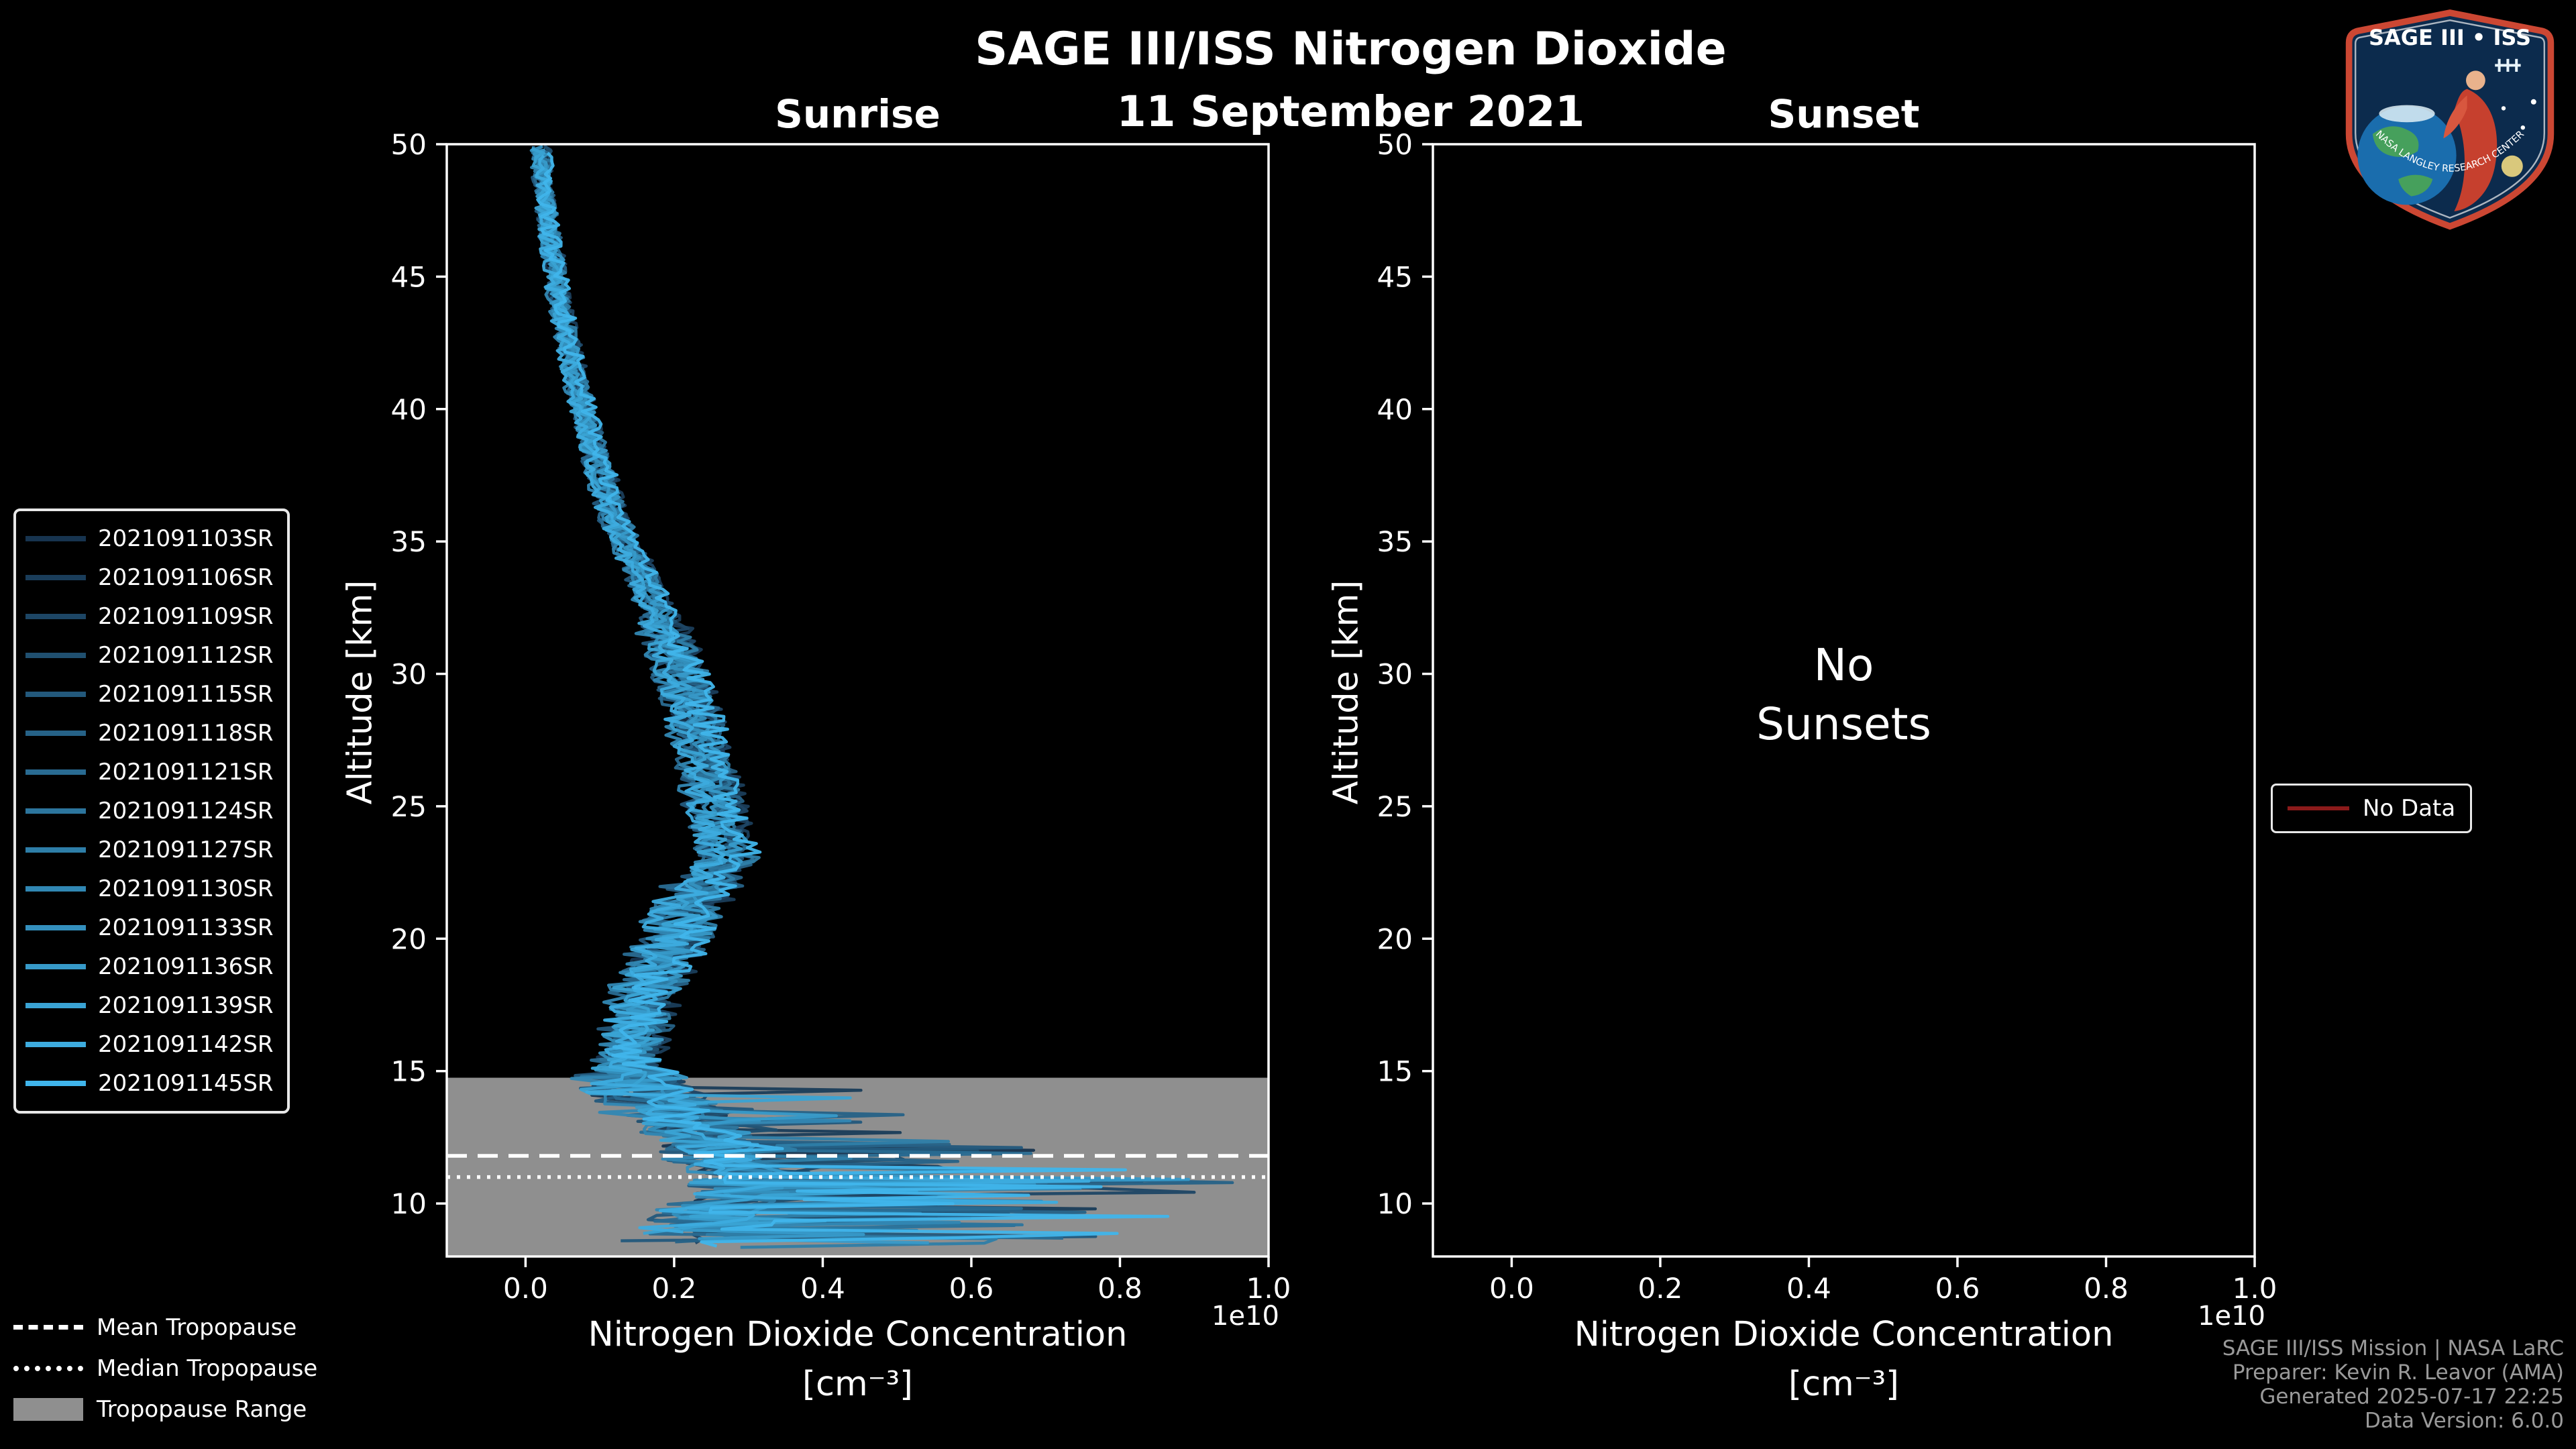  Describe the element at coordinates (409, 541) in the screenshot. I see `svg-text: 35` at that location.